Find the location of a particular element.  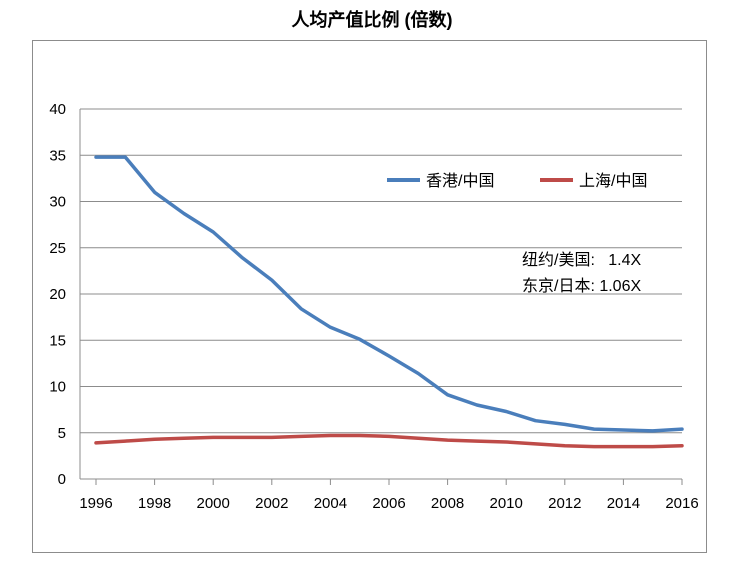

annotation-newyork: 纽约/美国: 1.4X is located at coordinates (581, 260).